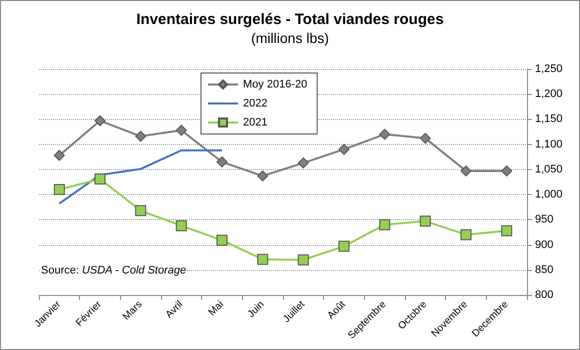 The height and width of the screenshot is (350, 580). Describe the element at coordinates (549, 169) in the screenshot. I see `y-tick-label: 1,050` at that location.